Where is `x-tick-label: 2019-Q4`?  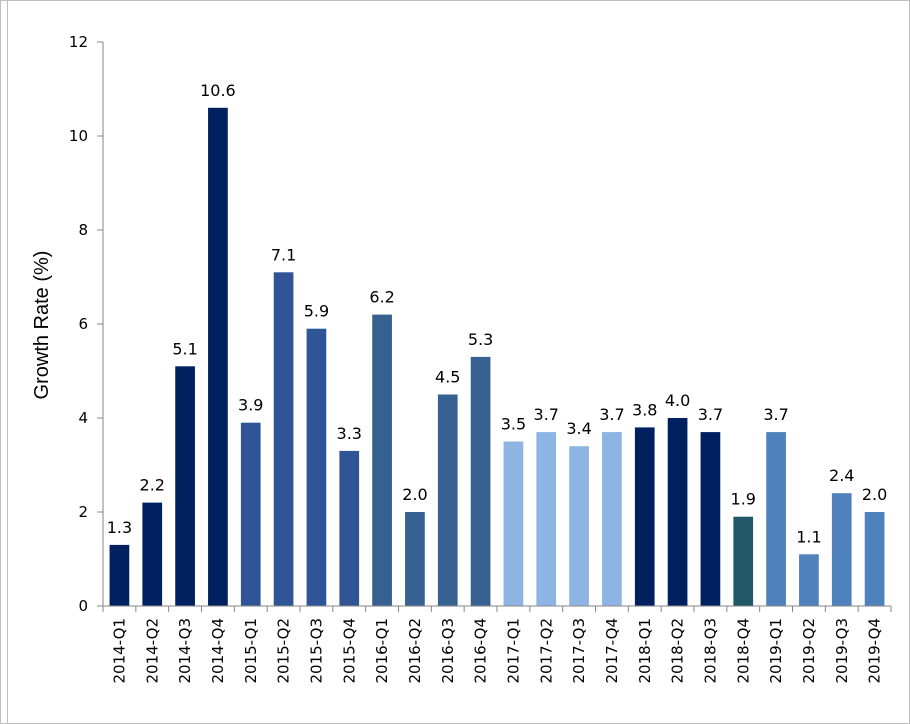 x-tick-label: 2019-Q4 is located at coordinates (875, 651).